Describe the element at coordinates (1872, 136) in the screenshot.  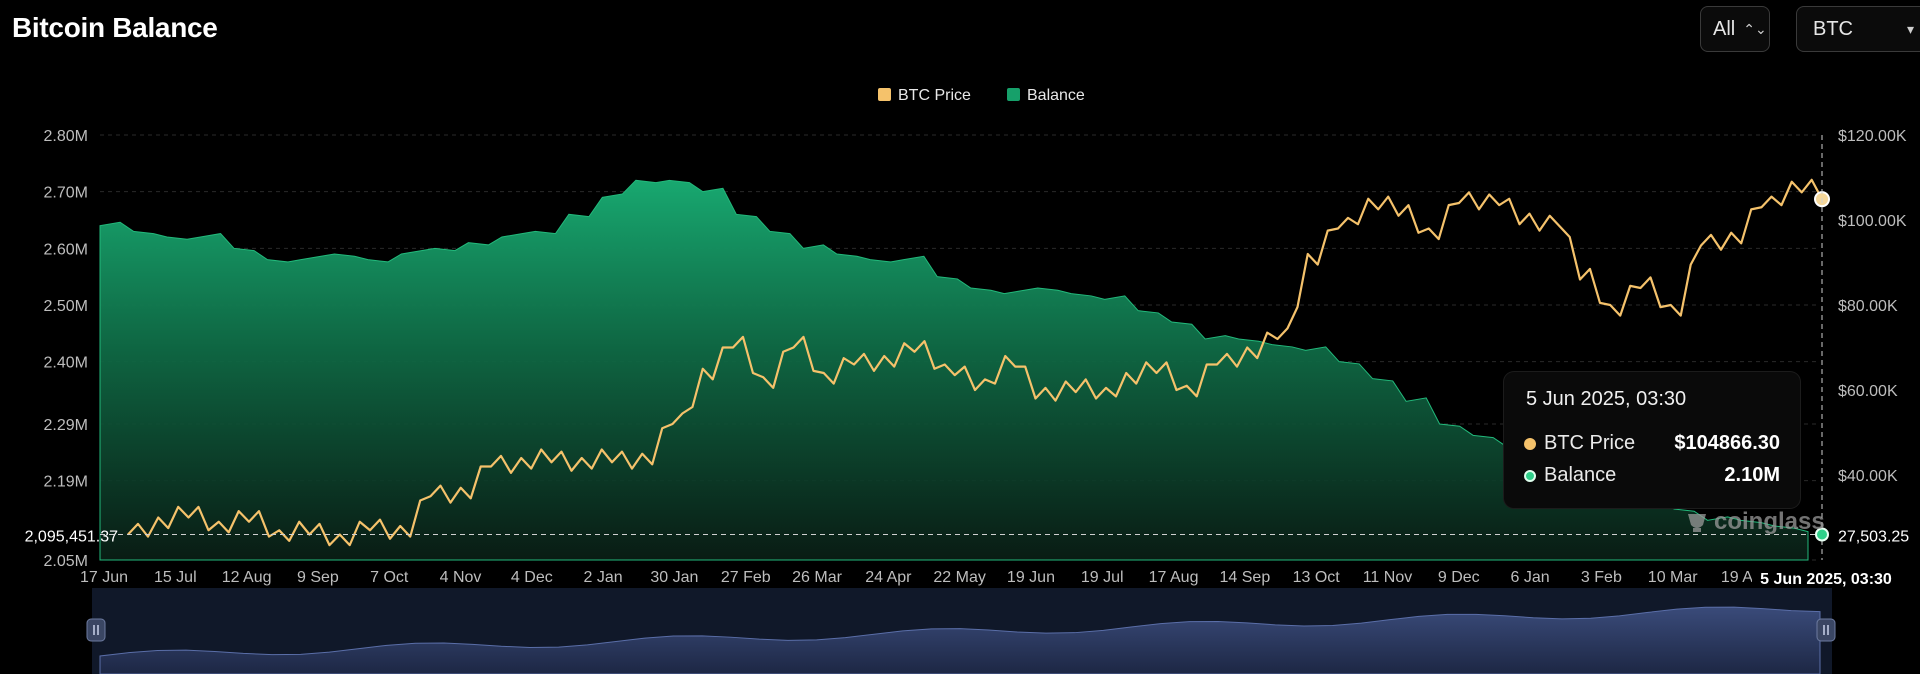
I see `y-right-tick-label: $120.00K` at that location.